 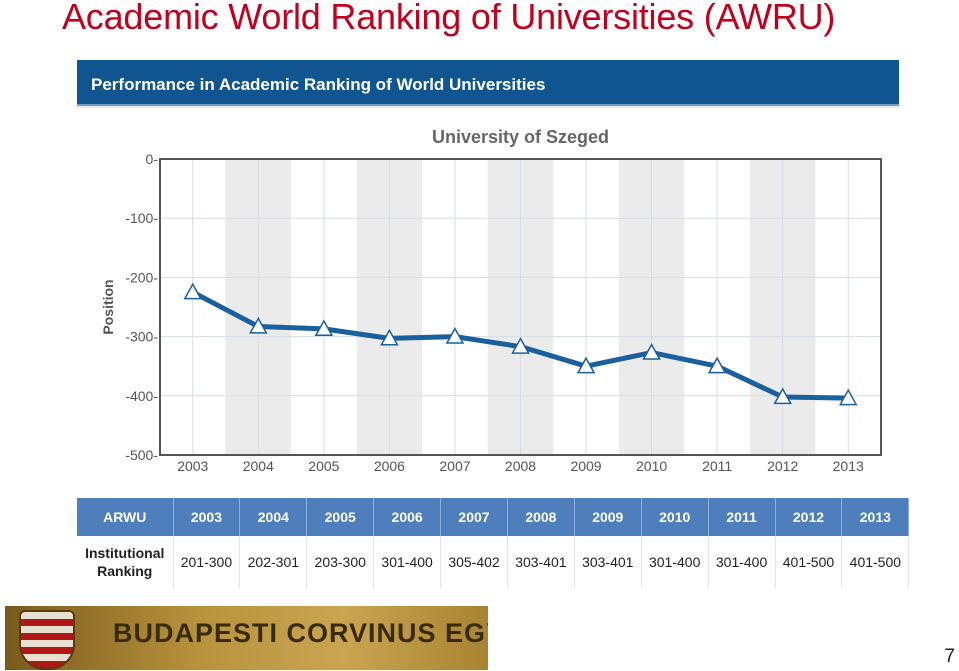 What do you see at coordinates (474, 517) in the screenshot?
I see `table-header-year: 2007` at bounding box center [474, 517].